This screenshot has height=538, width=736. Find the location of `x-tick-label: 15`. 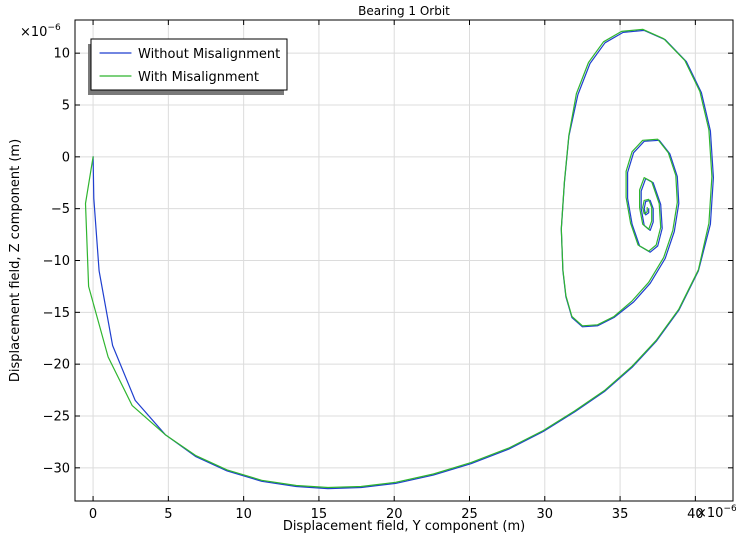

x-tick-label: 15 is located at coordinates (319, 514).